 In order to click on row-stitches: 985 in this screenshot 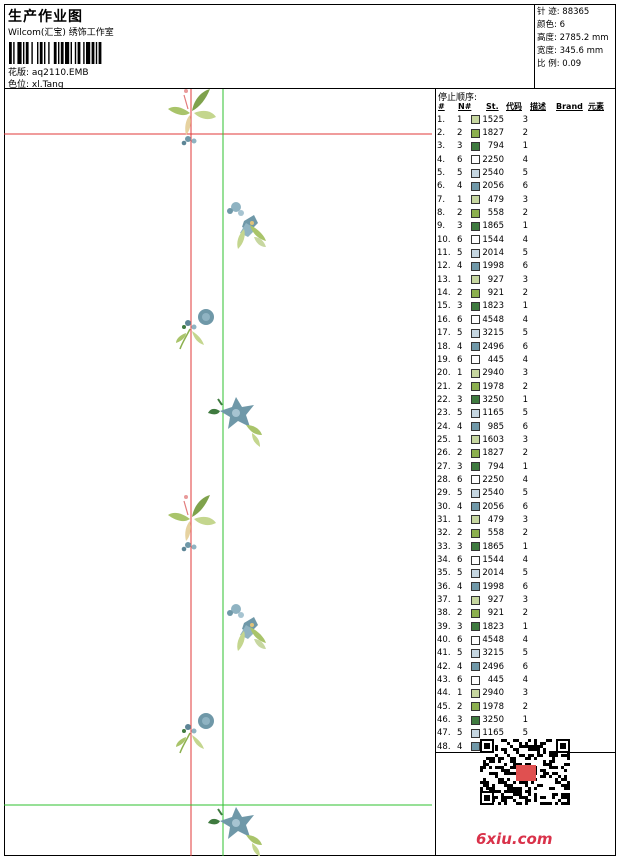, I will do `click(495, 426)`.